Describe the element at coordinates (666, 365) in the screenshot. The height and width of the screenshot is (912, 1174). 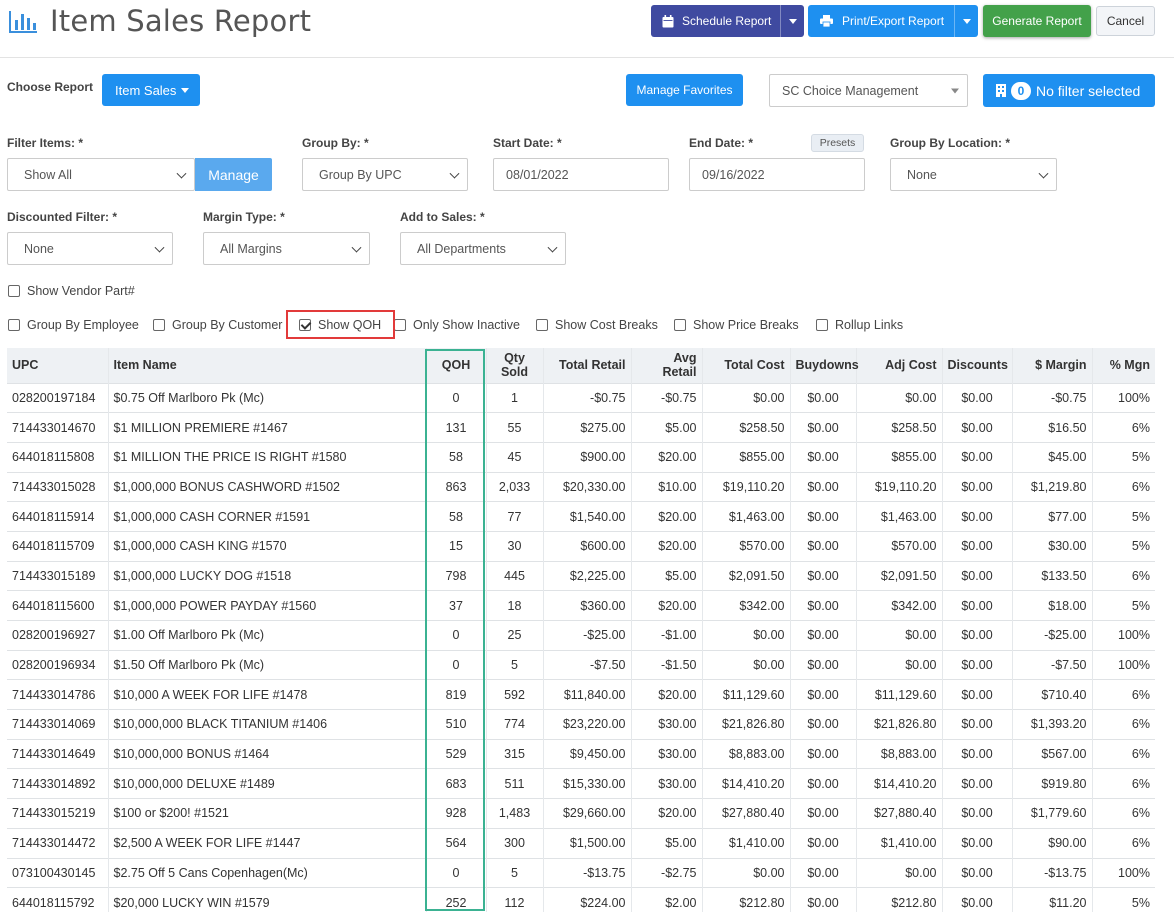
I see `column-header-avg-retail: Avg Retail` at that location.